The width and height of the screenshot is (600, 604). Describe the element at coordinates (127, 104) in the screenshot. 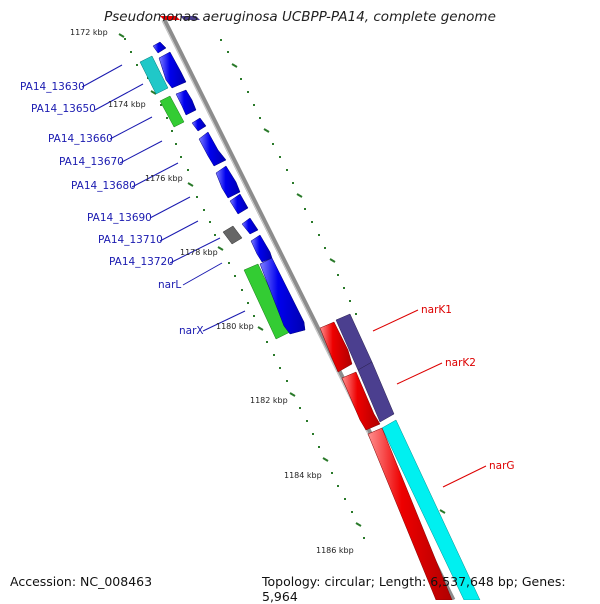

I see `tick-label: 1174 kbp` at that location.